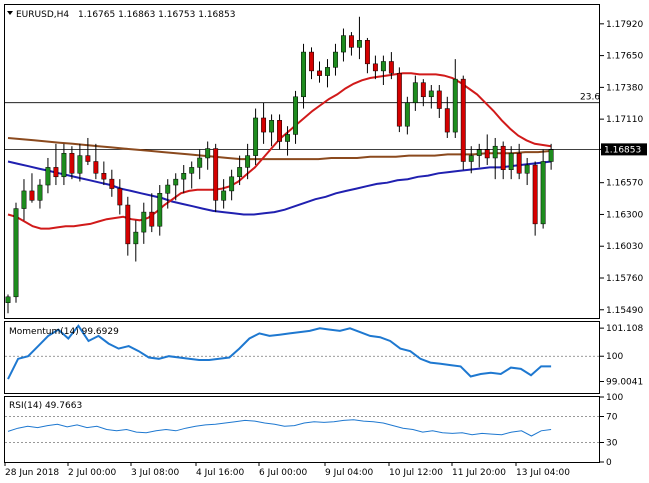 This screenshot has height=483, width=649. I want to click on time-tick-label: 2 Jul 00:00, so click(92, 473).